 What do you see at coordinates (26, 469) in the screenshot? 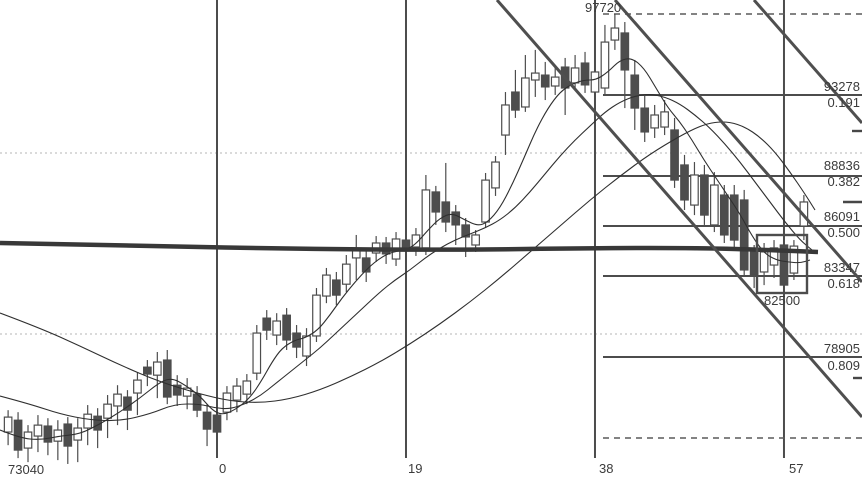
I see `axis-low-price-label: 73040` at bounding box center [26, 469].